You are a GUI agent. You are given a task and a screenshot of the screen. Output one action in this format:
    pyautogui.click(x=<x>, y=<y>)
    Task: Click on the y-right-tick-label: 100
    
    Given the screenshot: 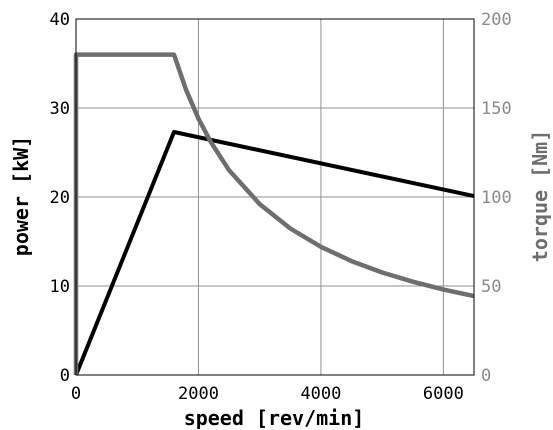 What is the action you would take?
    pyautogui.click(x=496, y=198)
    